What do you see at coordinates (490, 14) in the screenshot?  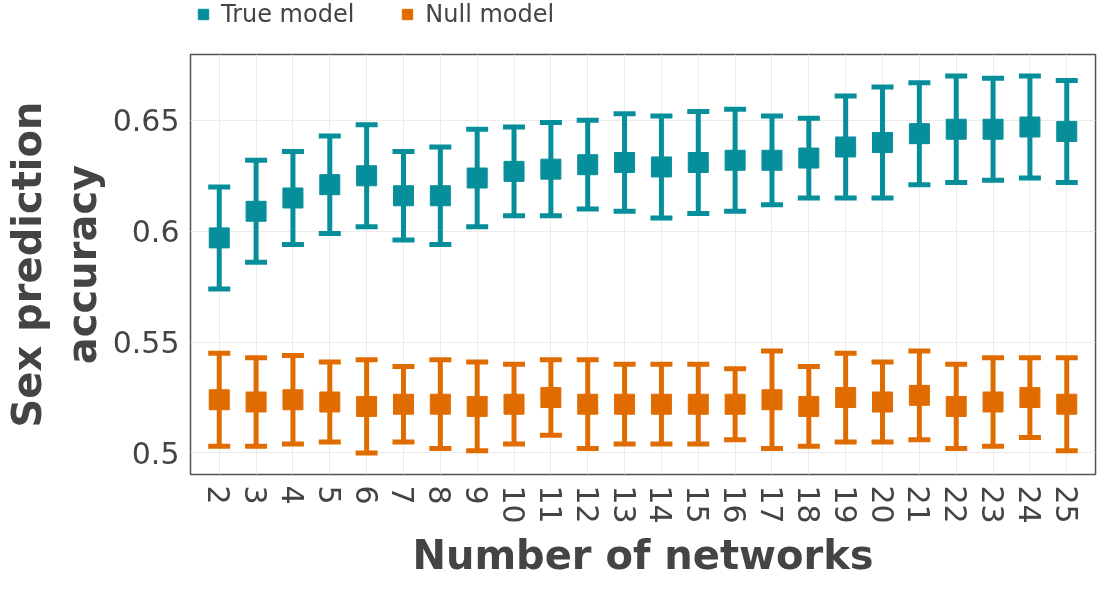 I see `legend-label: Null model` at bounding box center [490, 14].